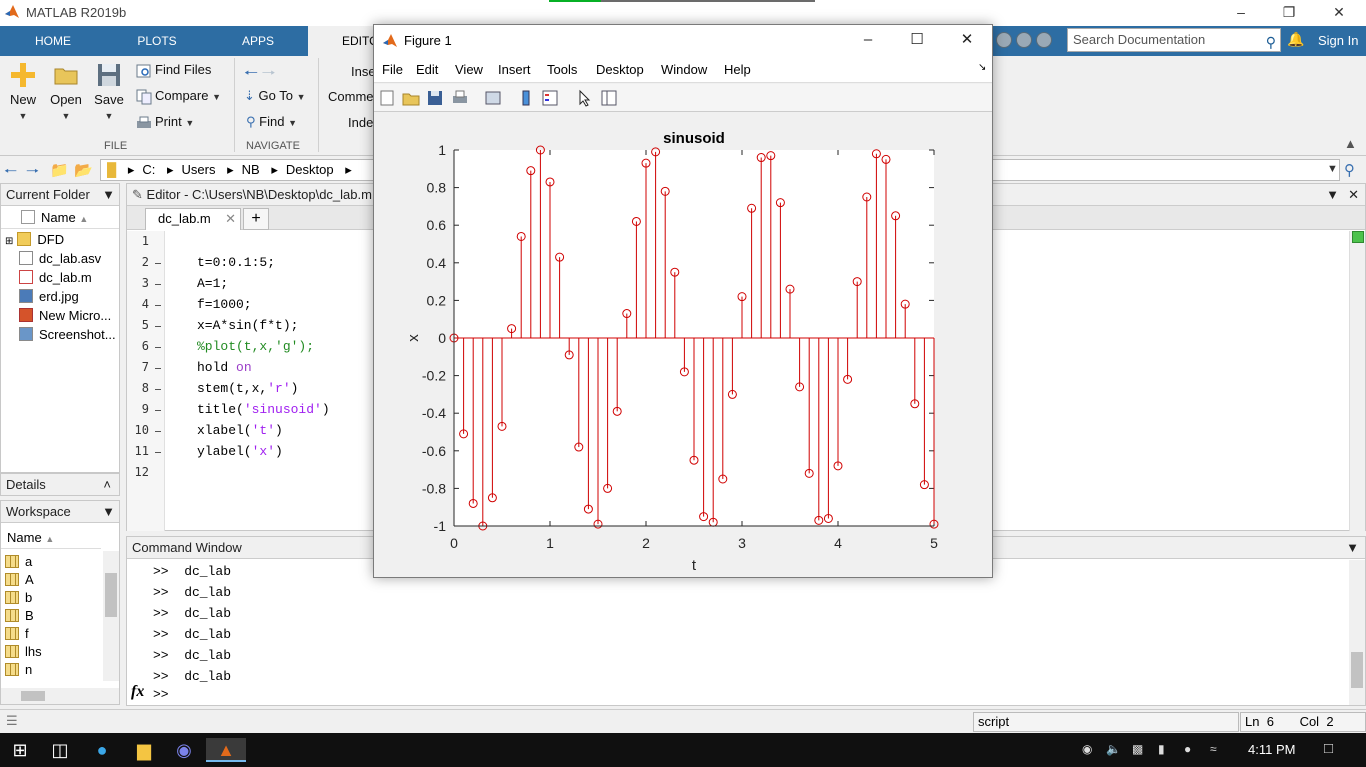 This screenshot has width=1366, height=767. What do you see at coordinates (427, 69) in the screenshot?
I see `menu-edit: Edit` at bounding box center [427, 69].